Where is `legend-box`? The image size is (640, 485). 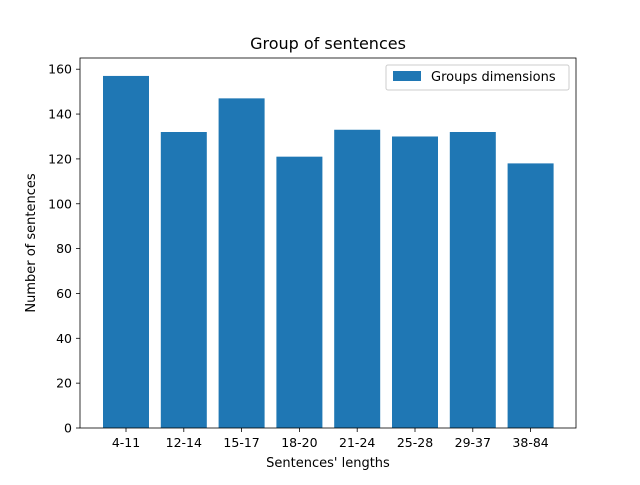
legend-box is located at coordinates (477, 77).